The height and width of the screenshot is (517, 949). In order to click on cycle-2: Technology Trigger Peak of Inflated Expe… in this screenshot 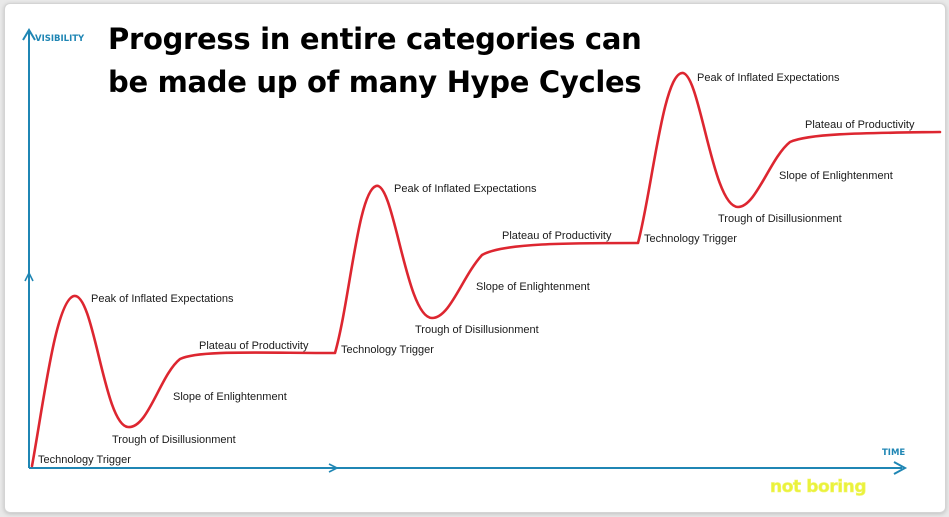, I will do `click(476, 269)`.